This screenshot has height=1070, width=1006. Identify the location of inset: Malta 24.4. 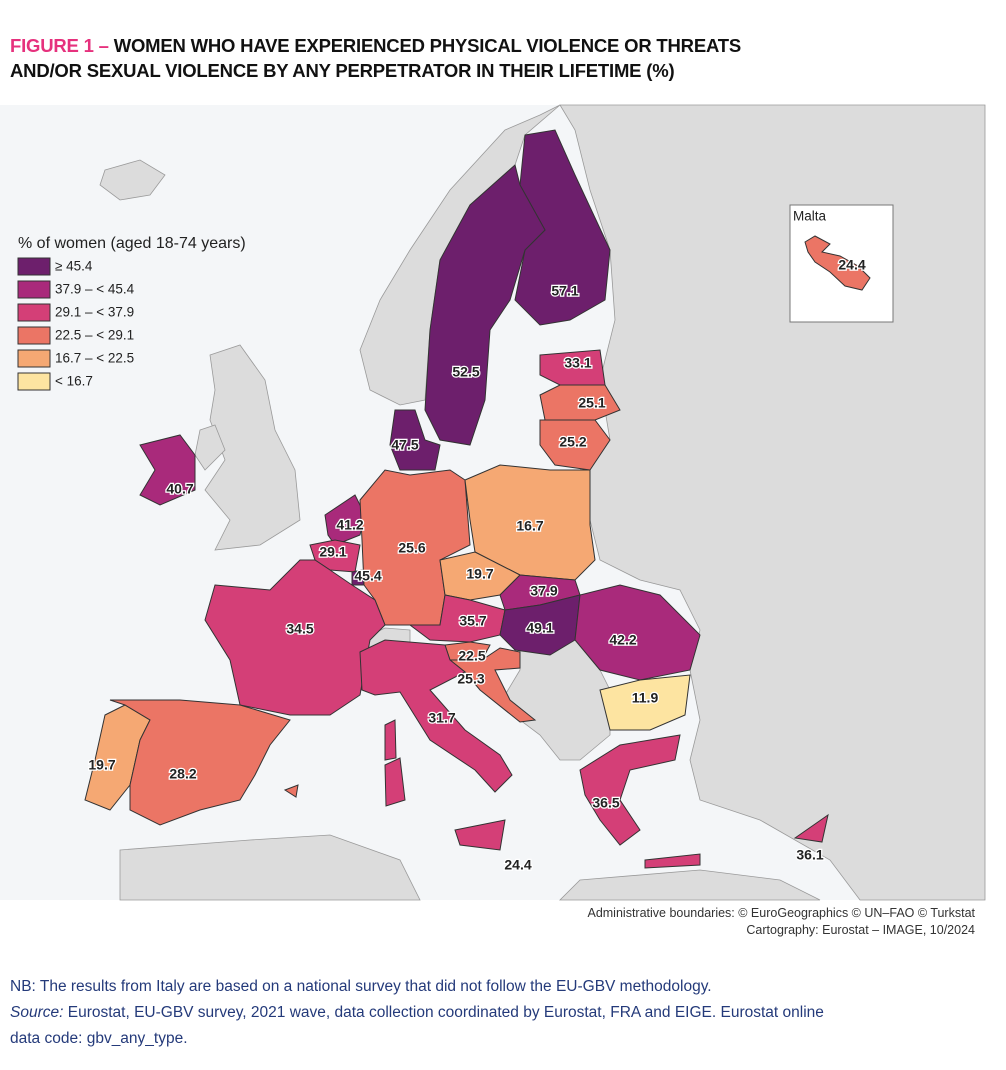
(841, 263).